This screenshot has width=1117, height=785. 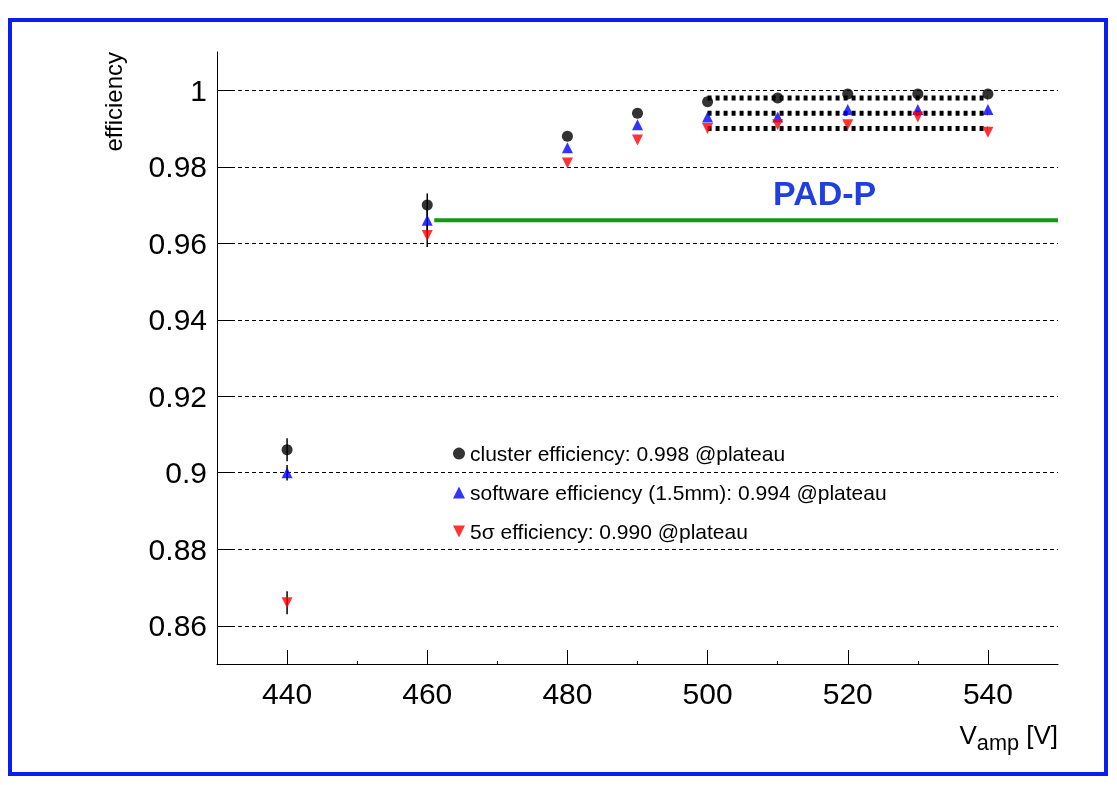 What do you see at coordinates (847, 693) in the screenshot?
I see `x-tick-label: 520` at bounding box center [847, 693].